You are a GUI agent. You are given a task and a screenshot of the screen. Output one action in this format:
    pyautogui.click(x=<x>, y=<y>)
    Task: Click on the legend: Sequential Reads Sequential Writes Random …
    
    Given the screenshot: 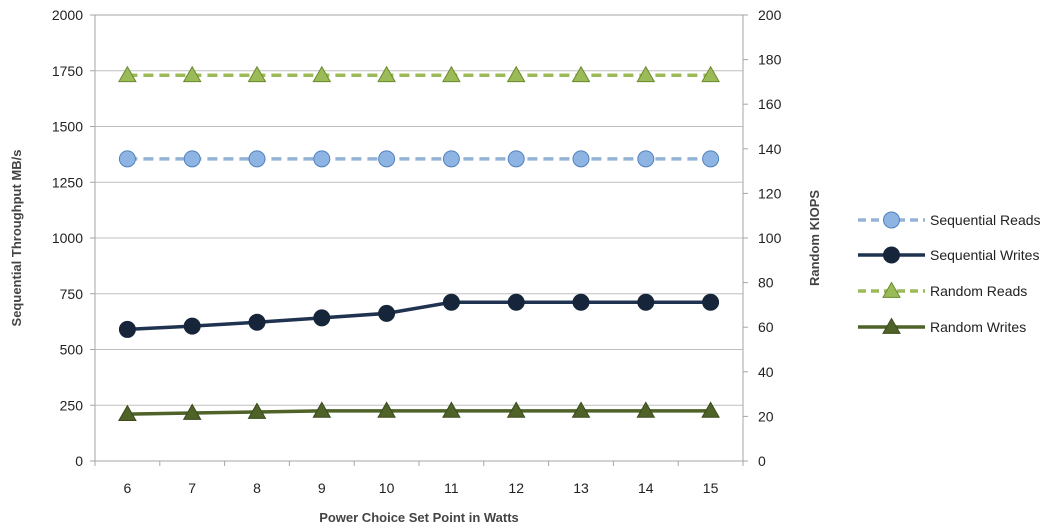 What is the action you would take?
    pyautogui.click(x=949, y=273)
    